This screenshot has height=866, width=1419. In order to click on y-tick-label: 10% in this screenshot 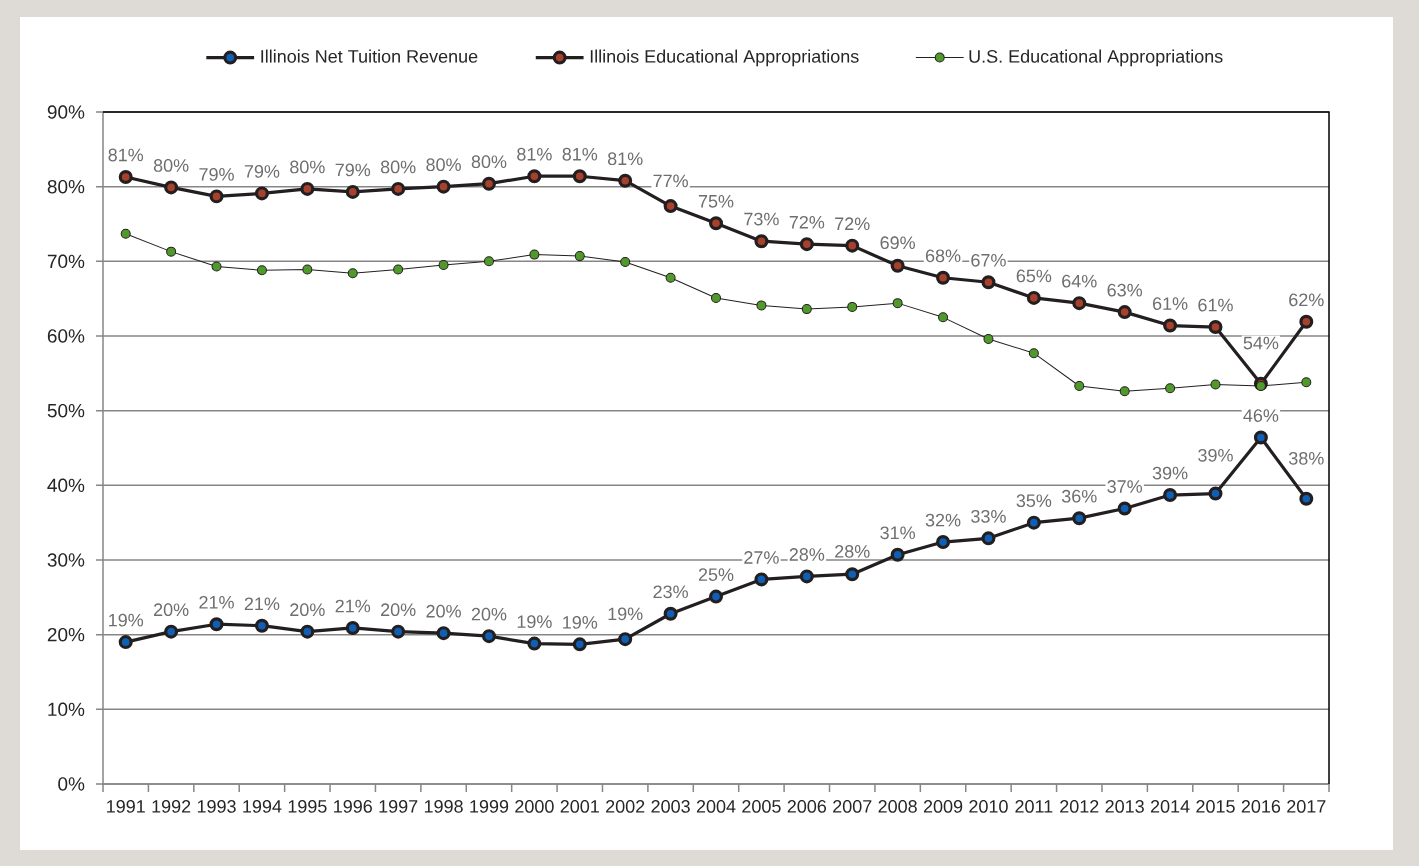, I will do `click(66, 709)`.